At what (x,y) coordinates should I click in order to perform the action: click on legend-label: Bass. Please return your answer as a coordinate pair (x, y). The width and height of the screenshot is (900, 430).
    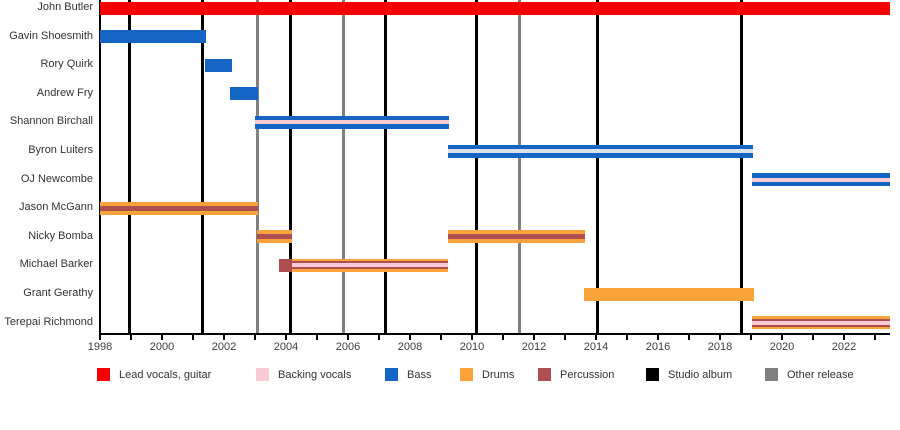
    Looking at the image, I should click on (419, 374).